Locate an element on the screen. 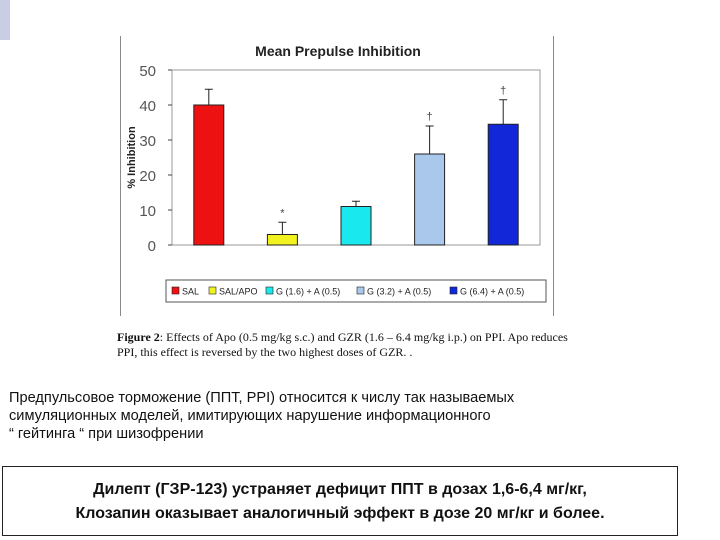 Image resolution: width=720 pixels, height=540 pixels. ppi-description-line-3: “ гейтинга “ при шизофрении is located at coordinates (106, 434).